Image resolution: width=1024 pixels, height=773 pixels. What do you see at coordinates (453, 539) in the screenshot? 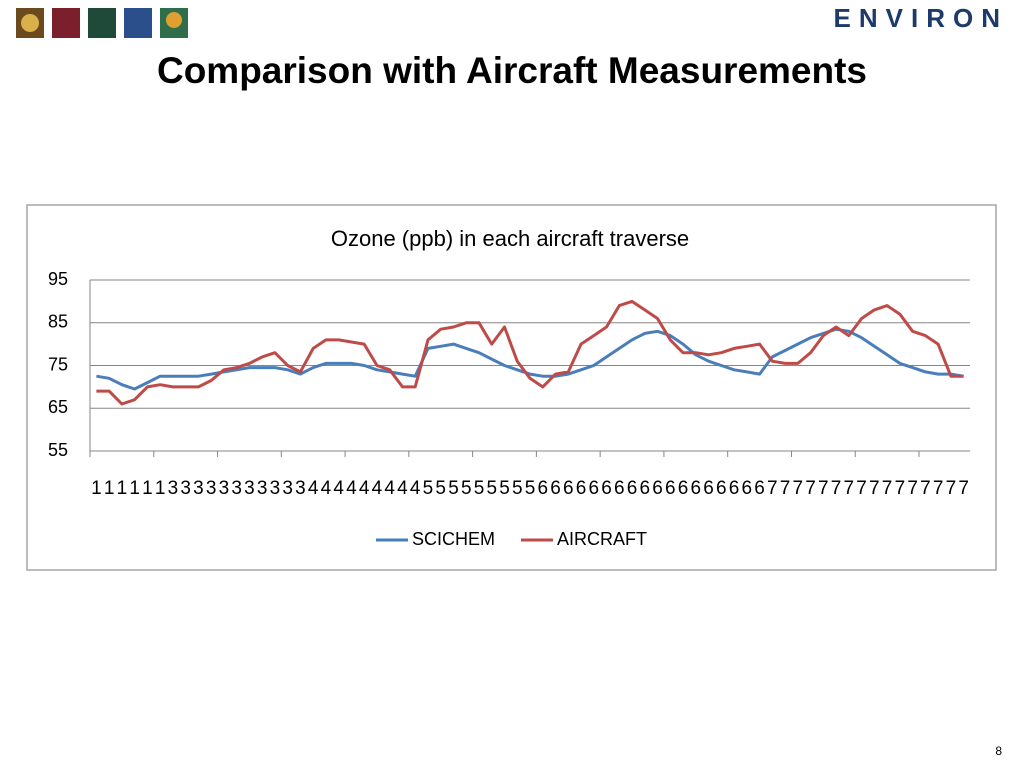
I see `legend-label: SCICHEM` at bounding box center [453, 539].